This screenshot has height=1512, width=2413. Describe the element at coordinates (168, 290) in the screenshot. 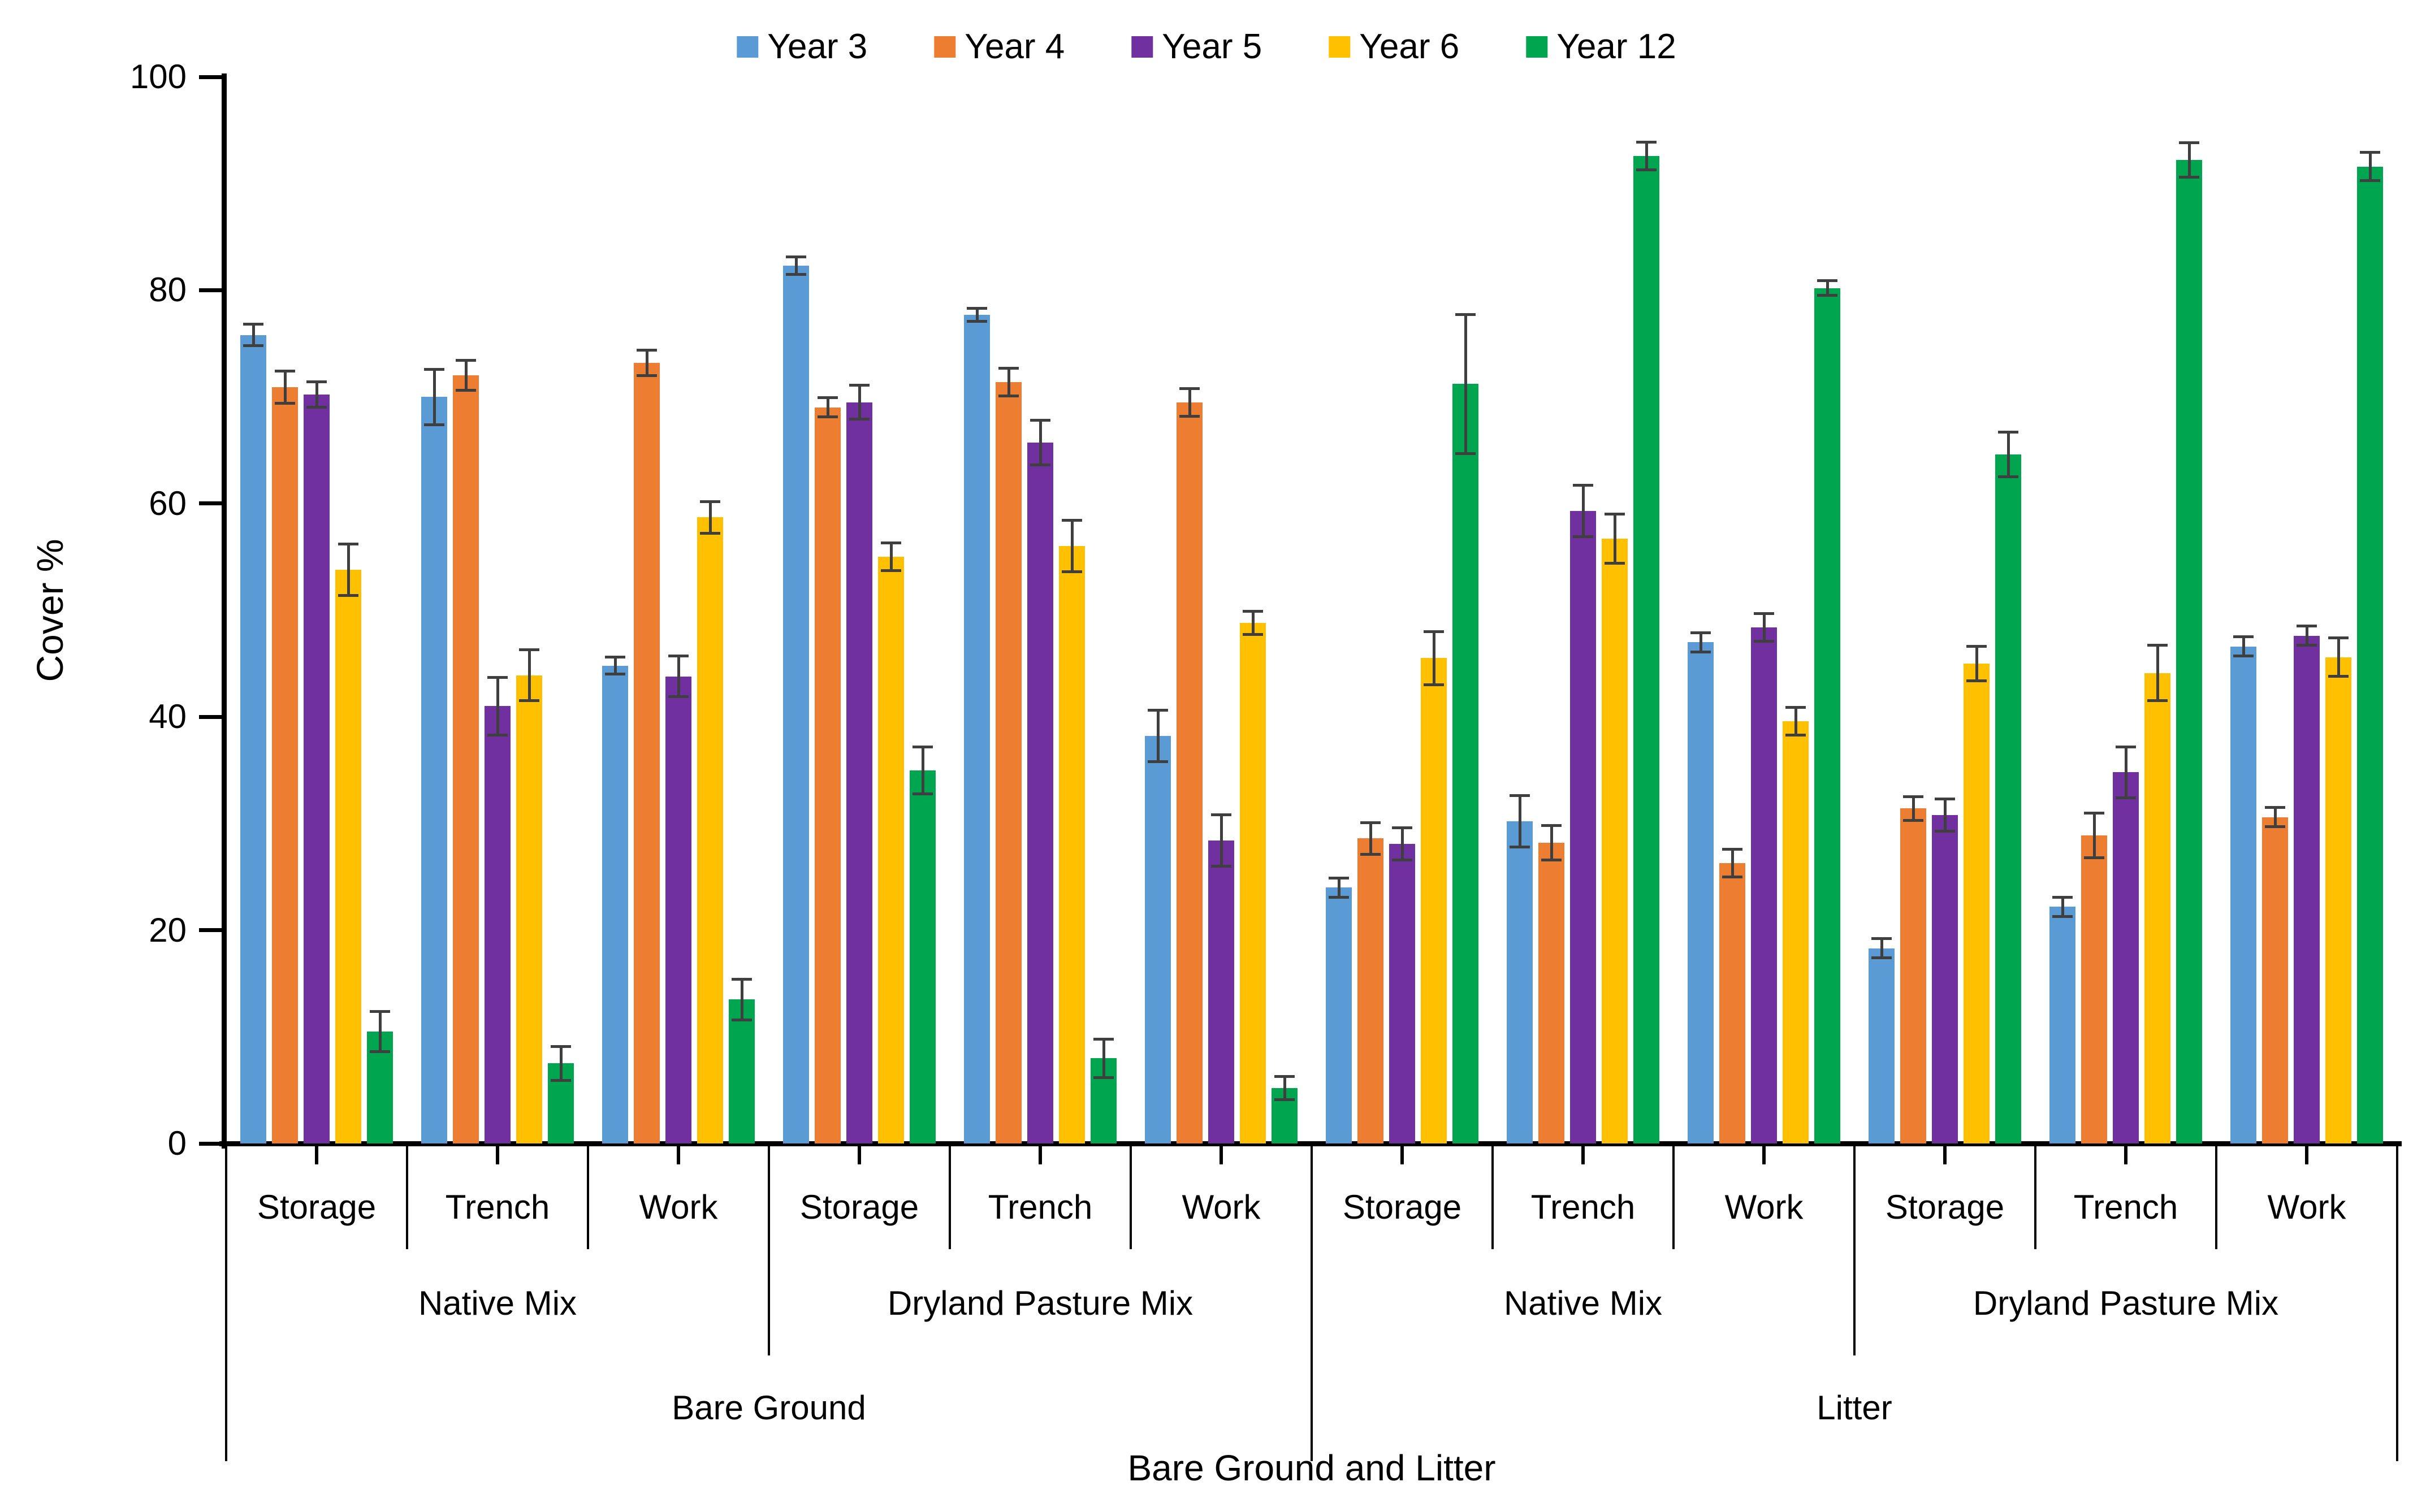

I see `y-axis-tick-label: 80` at that location.